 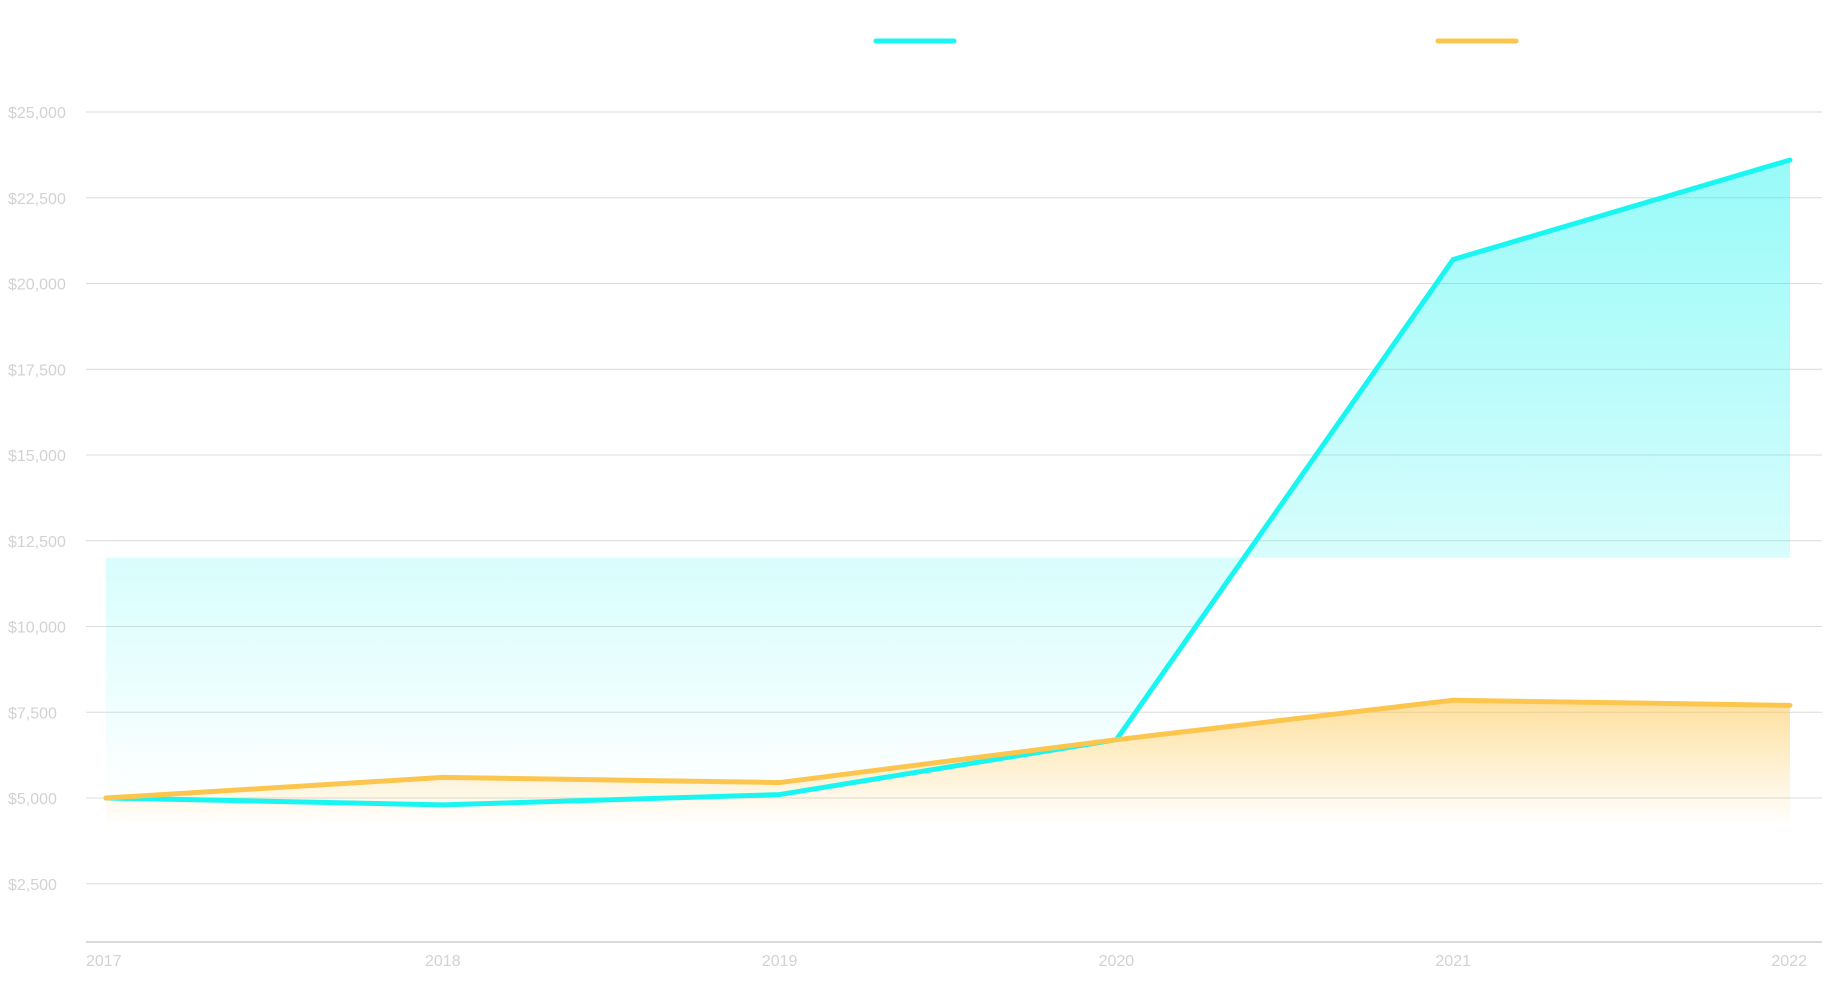 What do you see at coordinates (32, 713) in the screenshot?
I see `y-tick-label: $7,500` at bounding box center [32, 713].